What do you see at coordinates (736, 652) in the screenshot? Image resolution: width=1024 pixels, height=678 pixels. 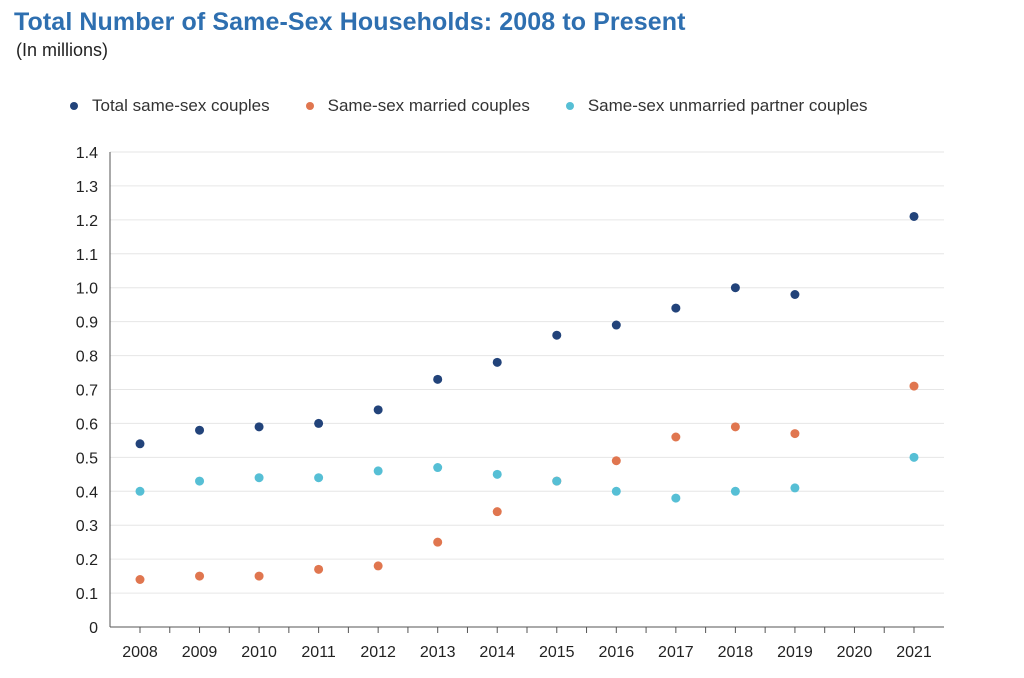 I see `x-tick-label: 2018` at bounding box center [736, 652].